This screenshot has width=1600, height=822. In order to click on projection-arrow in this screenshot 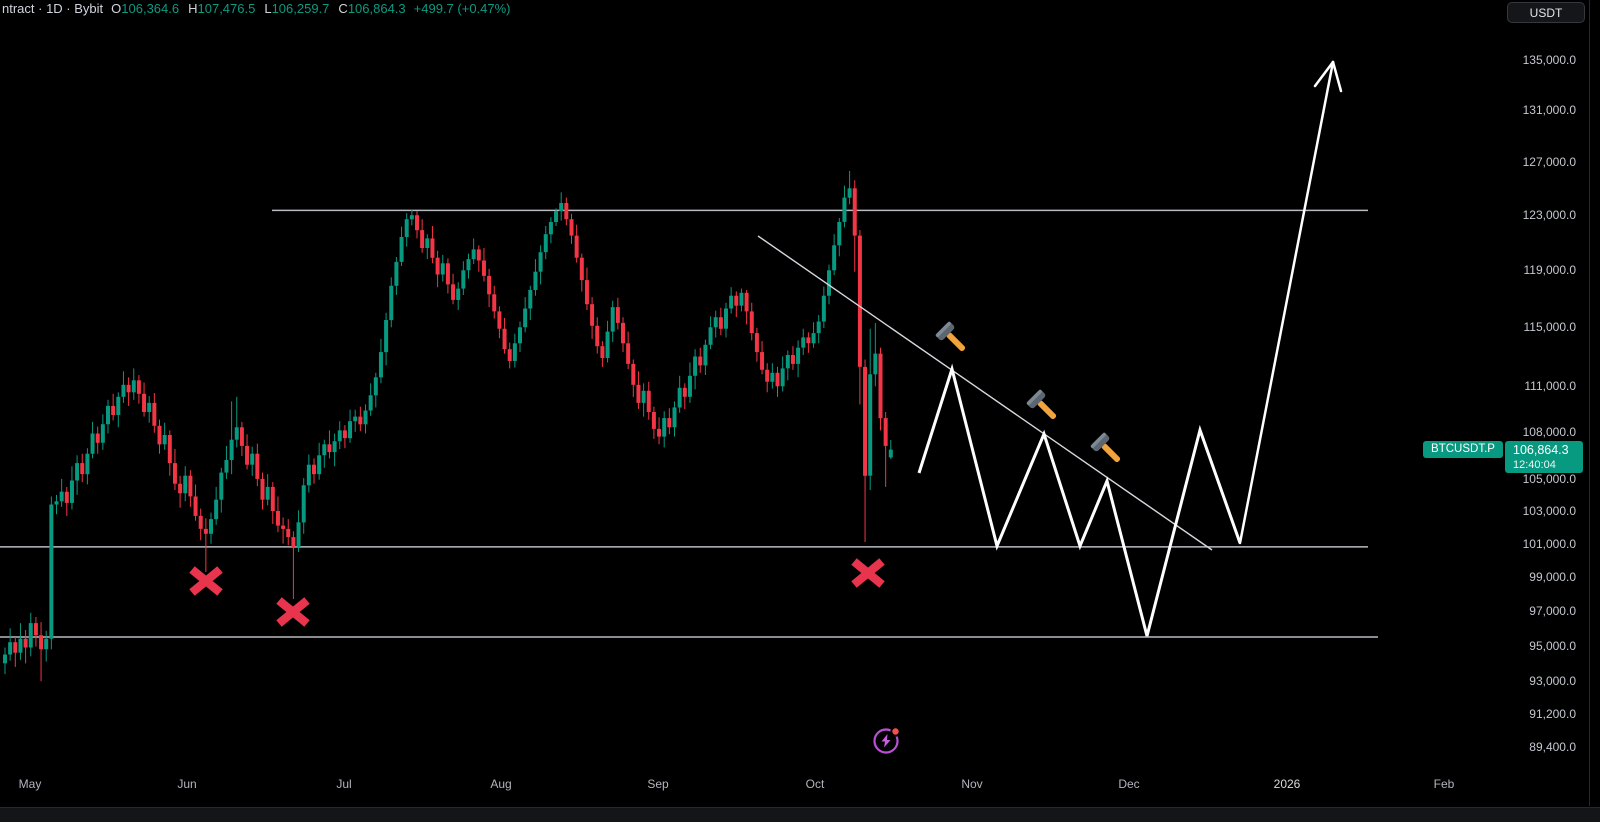, I will do `click(1290, 302)`.